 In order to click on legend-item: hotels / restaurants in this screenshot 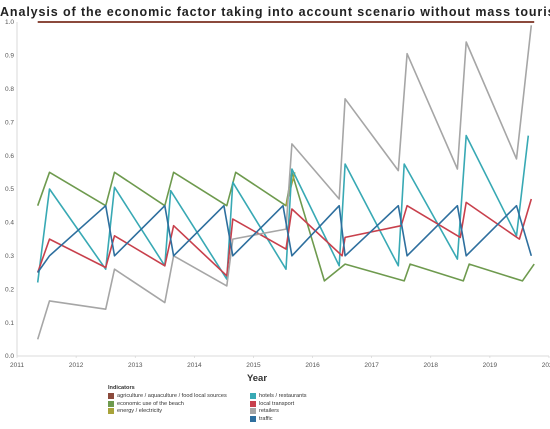, I will do `click(278, 396)`.